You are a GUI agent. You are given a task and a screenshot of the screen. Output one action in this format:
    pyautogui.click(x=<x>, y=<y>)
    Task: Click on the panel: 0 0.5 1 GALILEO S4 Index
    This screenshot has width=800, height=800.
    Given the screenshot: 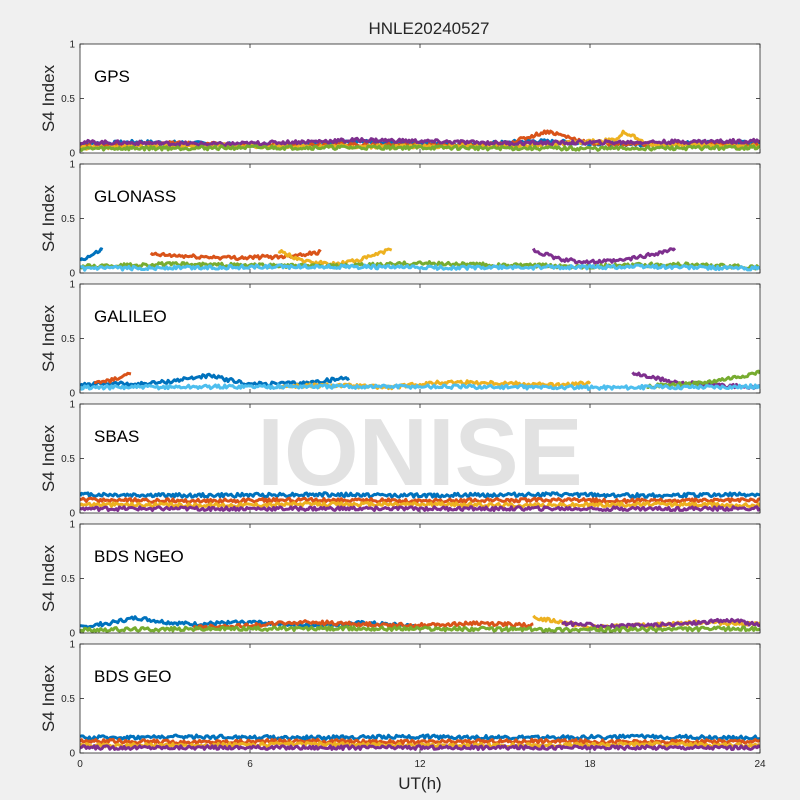 What is the action you would take?
    pyautogui.click(x=400, y=340)
    